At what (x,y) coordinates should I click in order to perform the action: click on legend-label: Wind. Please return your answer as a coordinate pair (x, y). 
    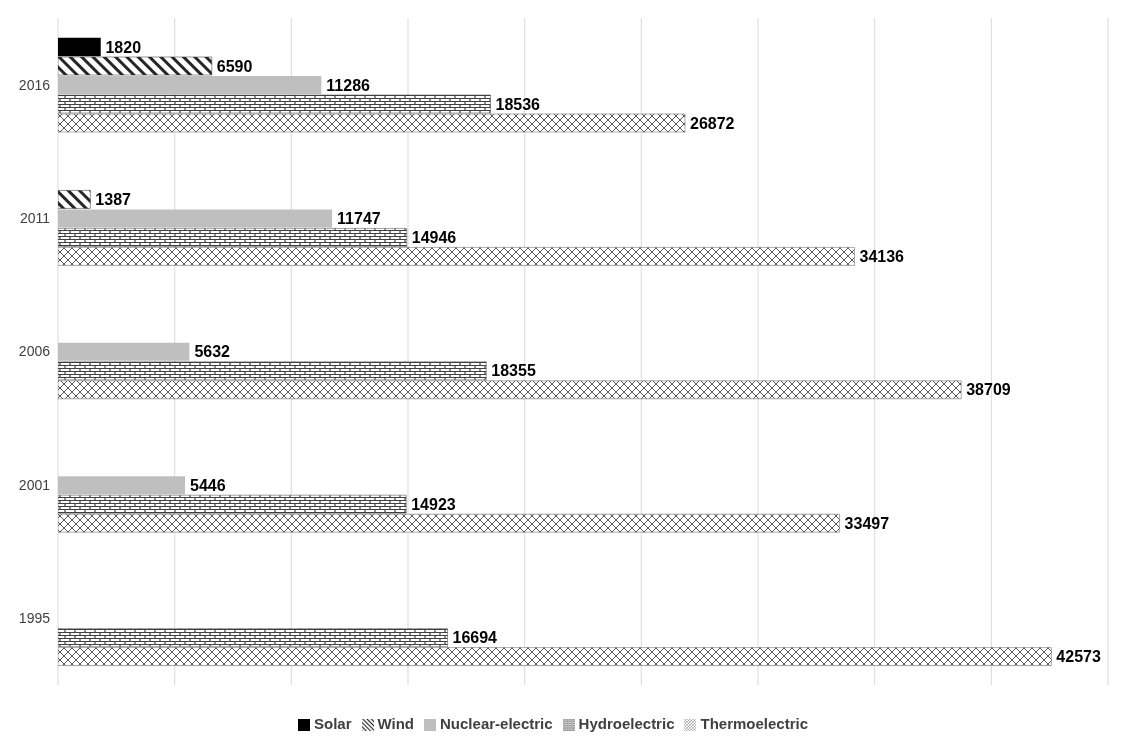
    Looking at the image, I should click on (396, 723).